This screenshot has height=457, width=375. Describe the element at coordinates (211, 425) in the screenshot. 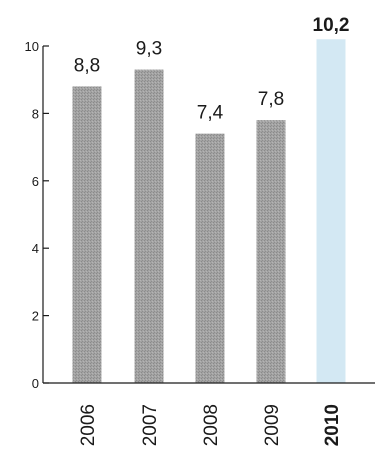

I see `x-tick-label-2008: 2008` at that location.